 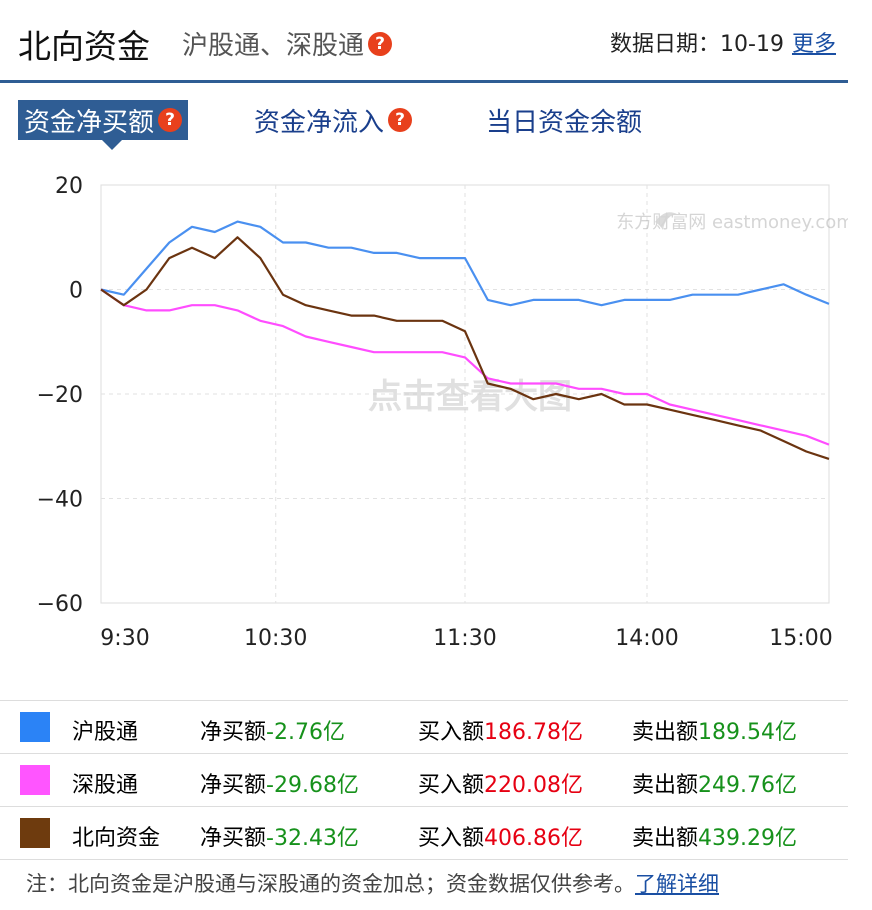 What do you see at coordinates (116, 838) in the screenshot?
I see `legend-name: 北向资金` at bounding box center [116, 838].